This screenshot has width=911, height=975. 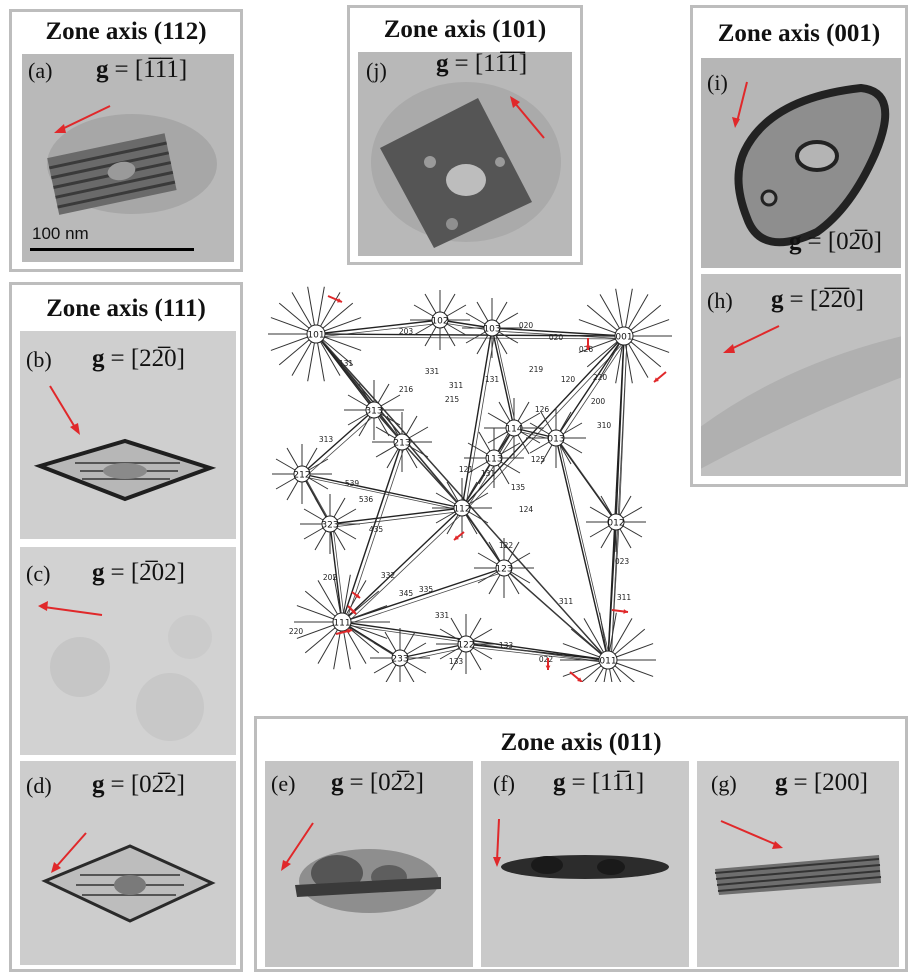 What do you see at coordinates (855, 241) in the screenshot?
I see `g-value: [02̅0]` at bounding box center [855, 241].